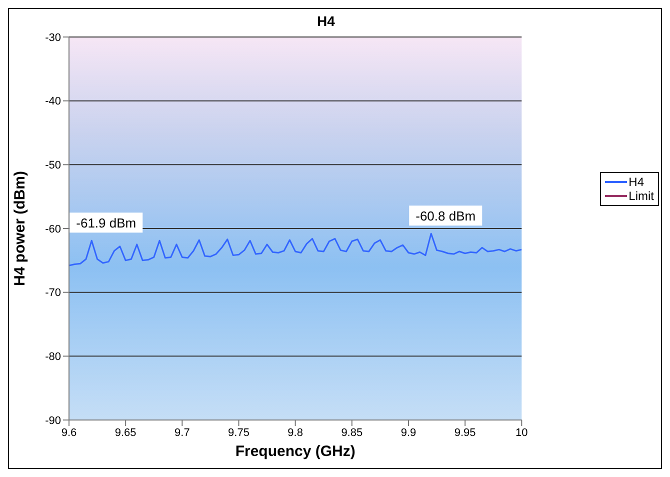  Describe the element at coordinates (352, 432) in the screenshot. I see `x-tick-label: 9.85` at that location.